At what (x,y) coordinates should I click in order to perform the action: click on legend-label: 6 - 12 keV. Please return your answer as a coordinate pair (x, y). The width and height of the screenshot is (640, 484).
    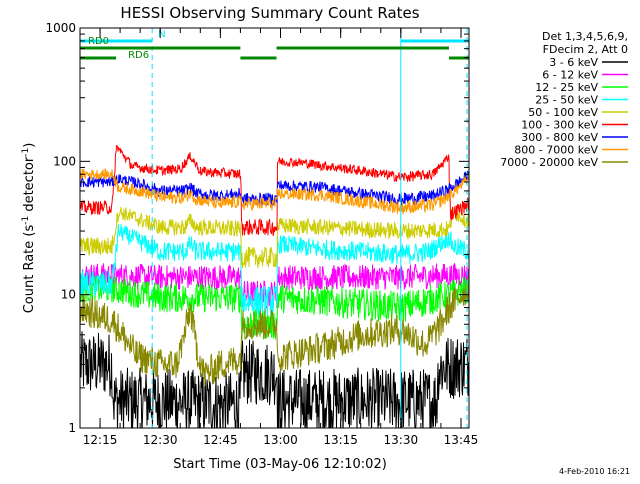
    Looking at the image, I should click on (570, 75).